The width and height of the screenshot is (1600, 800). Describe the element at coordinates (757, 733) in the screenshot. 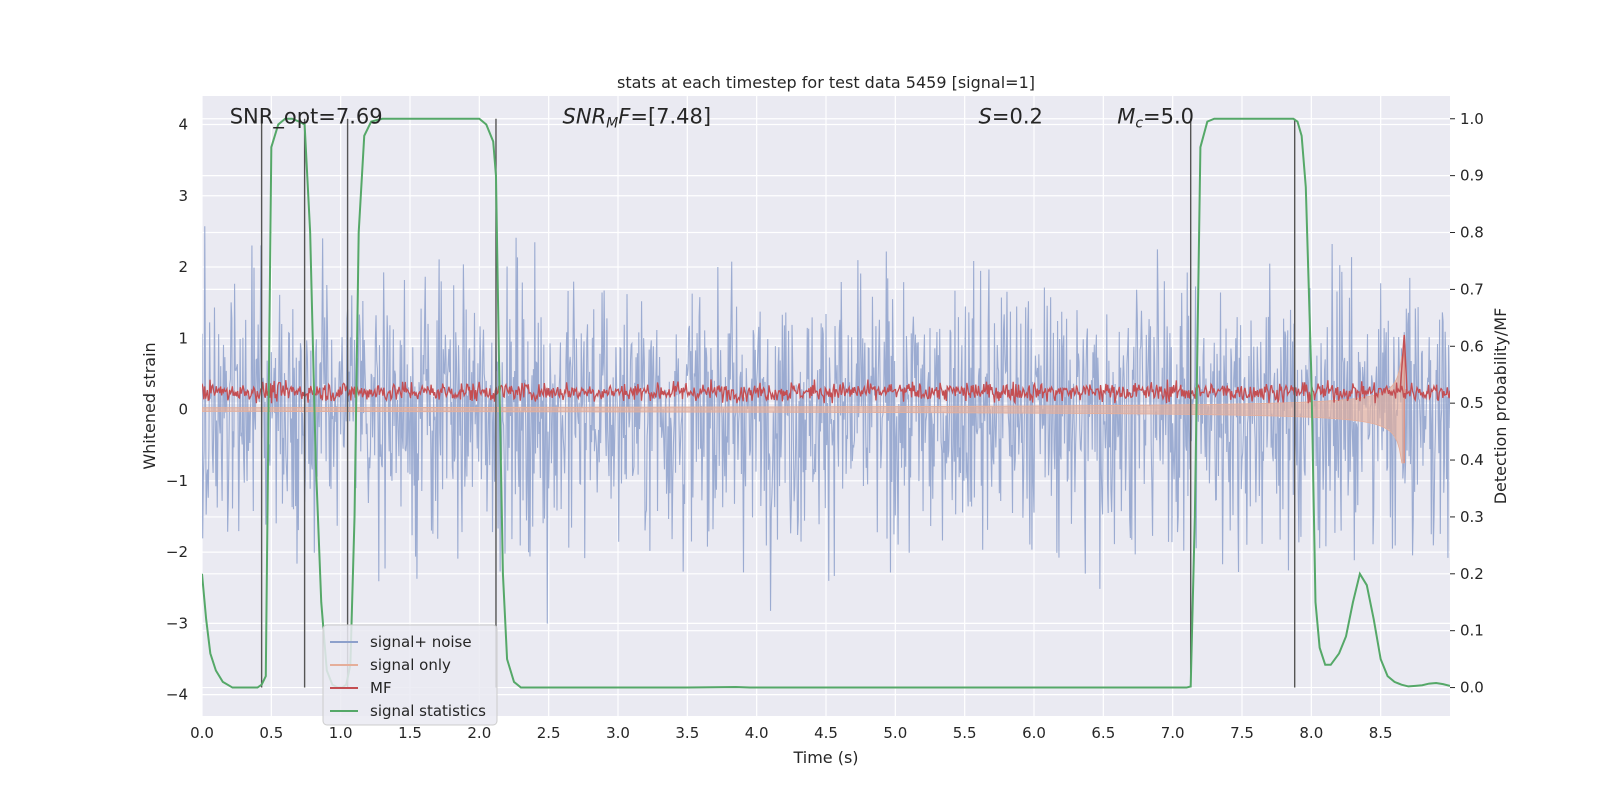

I see `x-tick-label: 4.0` at that location.